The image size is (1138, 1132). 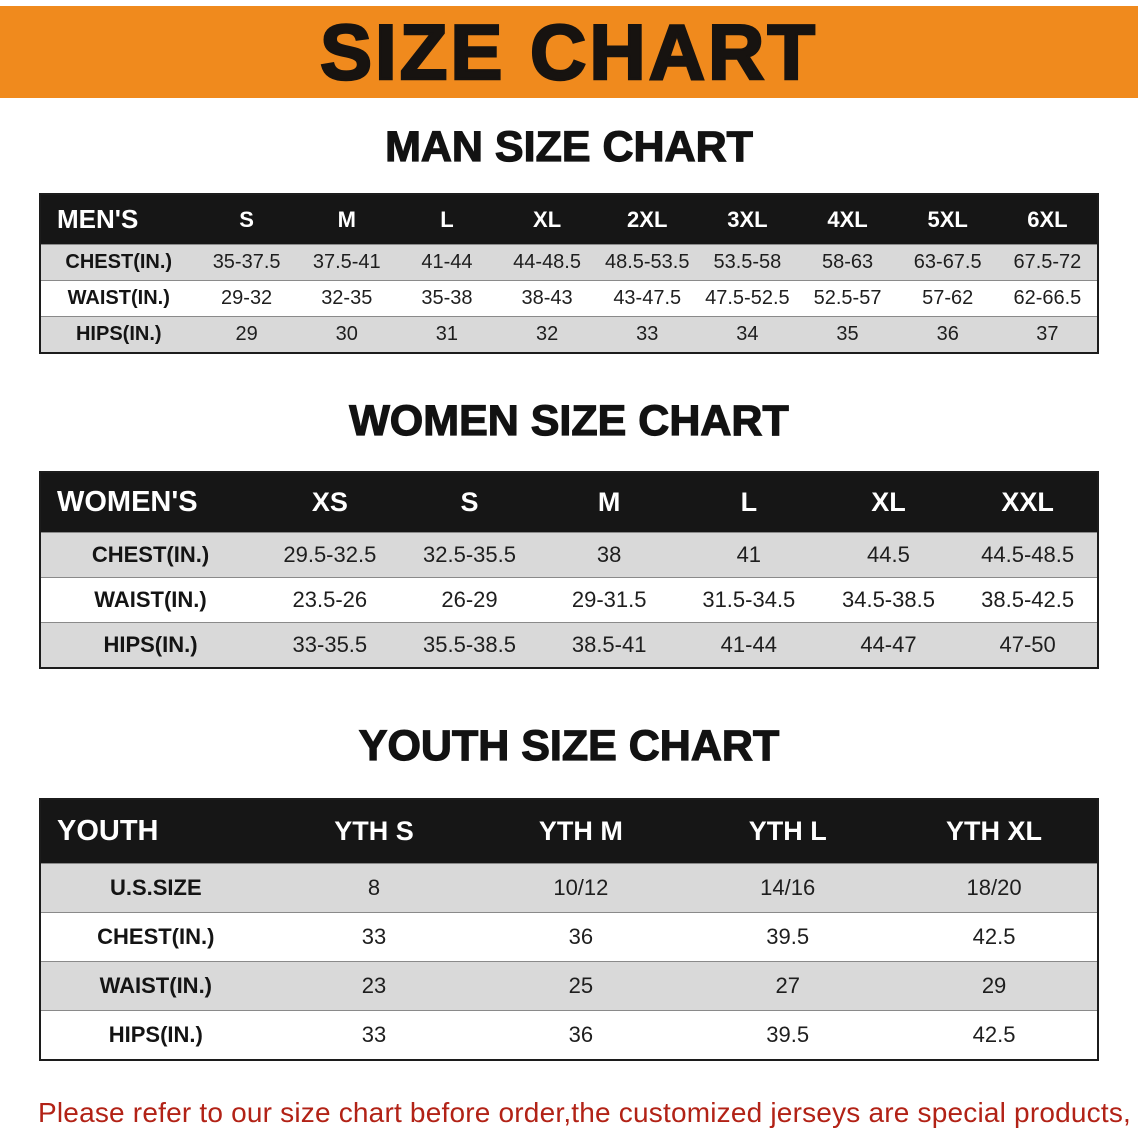 What do you see at coordinates (788, 888) in the screenshot?
I see `size-value-cell: 14/16` at bounding box center [788, 888].